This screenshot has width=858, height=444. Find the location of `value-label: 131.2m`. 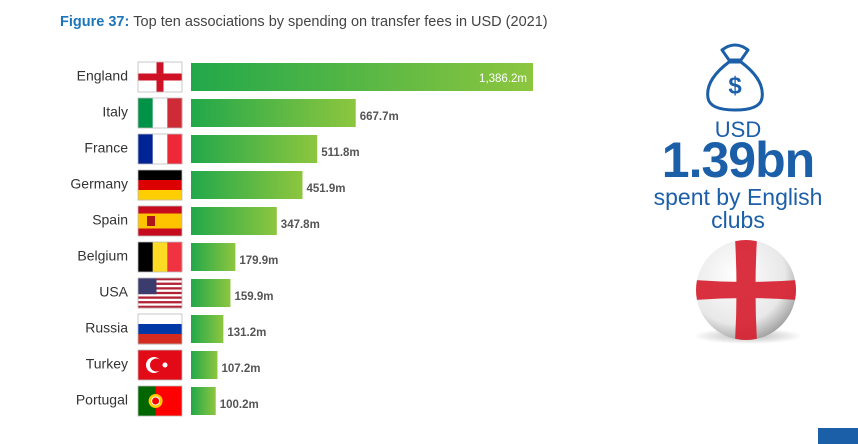

value-label: 131.2m is located at coordinates (246, 333).